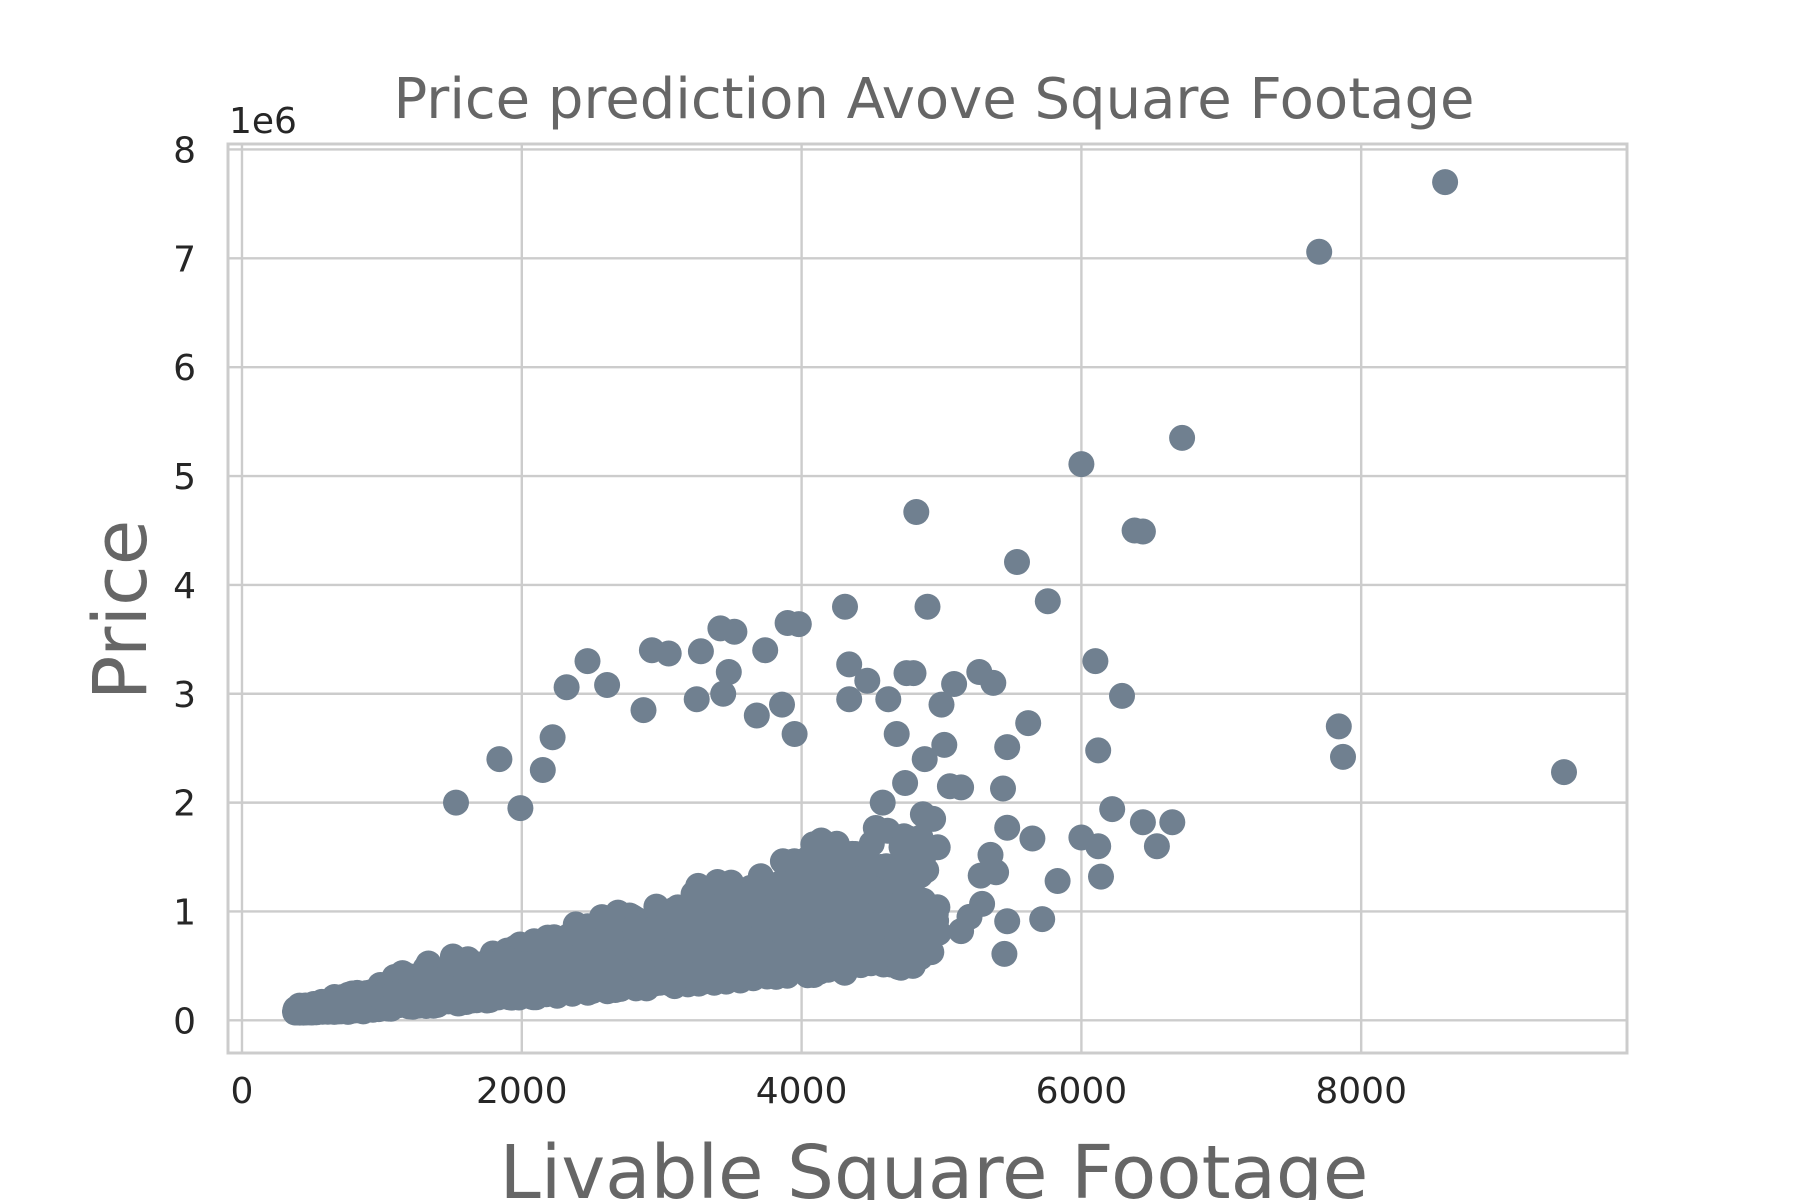  Describe the element at coordinates (184, 259) in the screenshot. I see `y-tick-label: 7` at that location.